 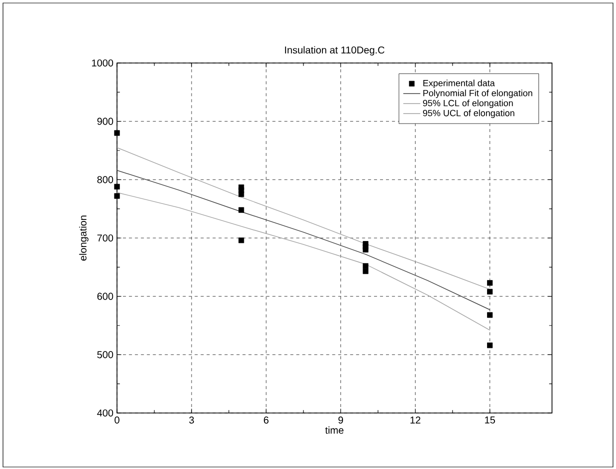 I want to click on x-tick-label: 0, so click(x=117, y=420).